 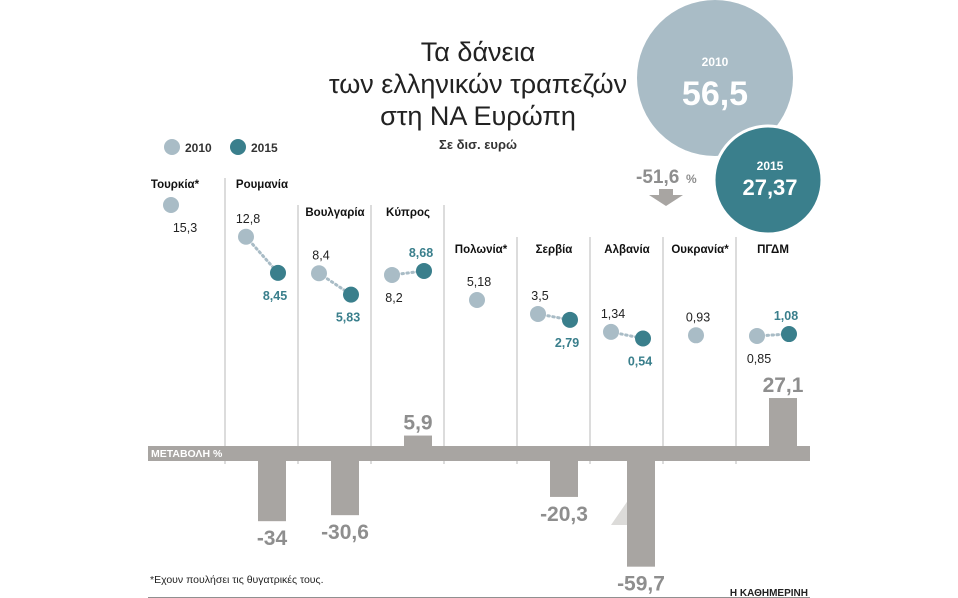 What do you see at coordinates (408, 213) in the screenshot?
I see `country-label-3: Κύπρος` at bounding box center [408, 213].